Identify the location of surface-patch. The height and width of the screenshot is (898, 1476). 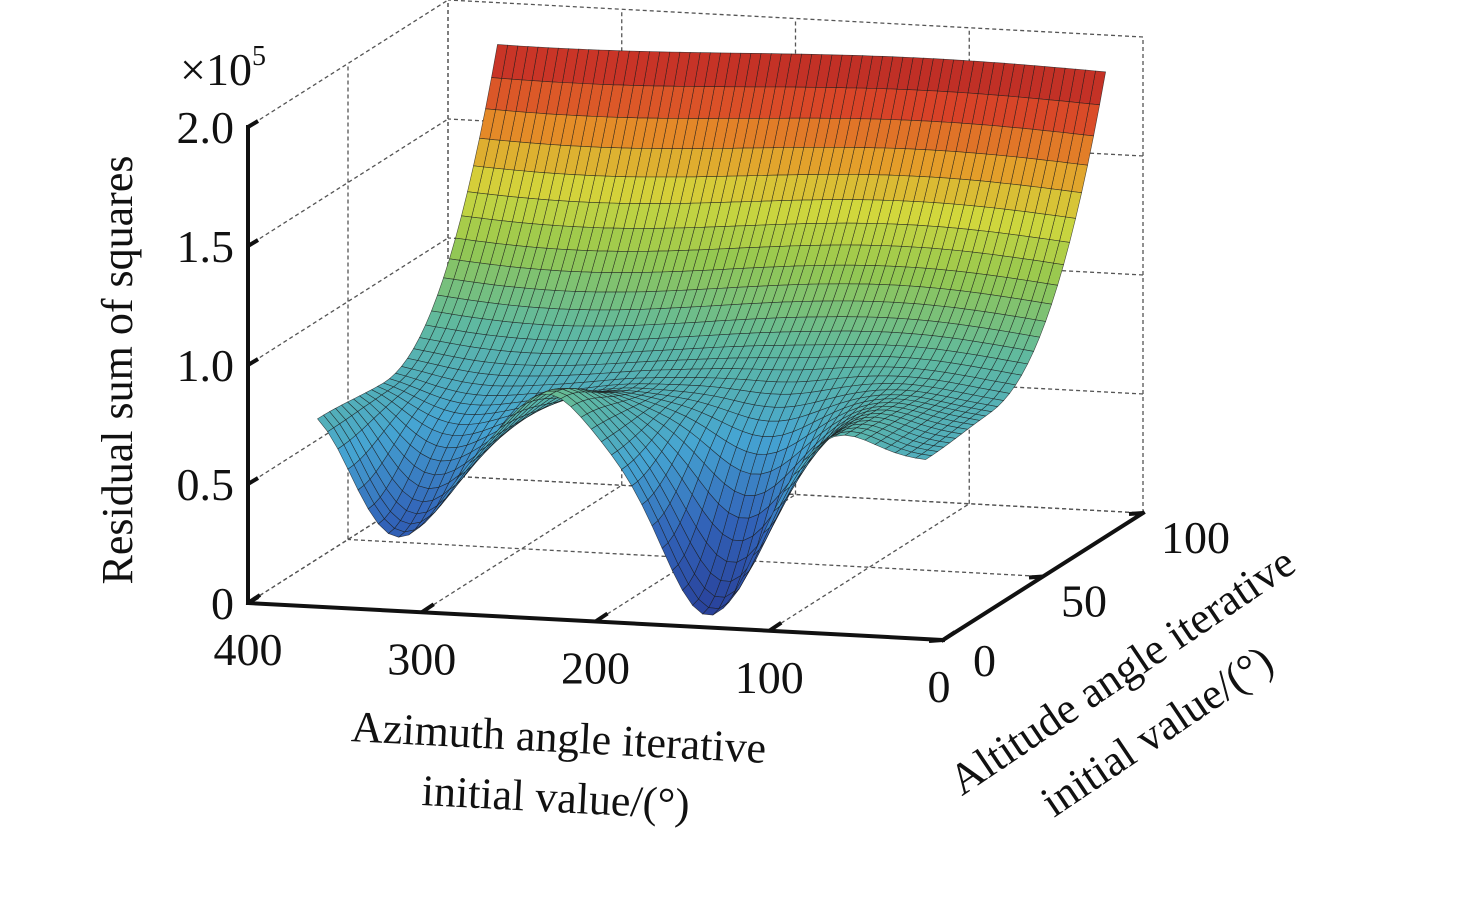
(326, 423).